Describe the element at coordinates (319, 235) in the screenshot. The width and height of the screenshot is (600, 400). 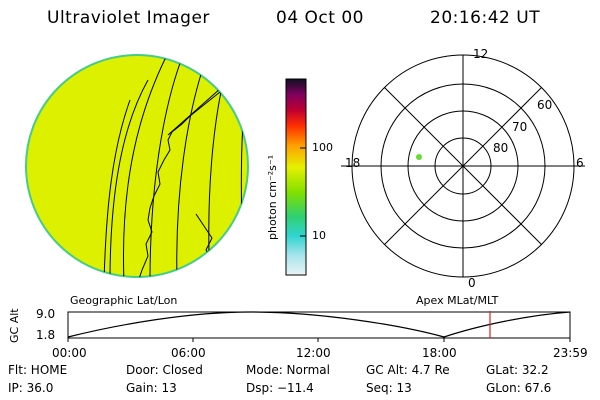
I see `colorbar-tick-10: 10` at that location.